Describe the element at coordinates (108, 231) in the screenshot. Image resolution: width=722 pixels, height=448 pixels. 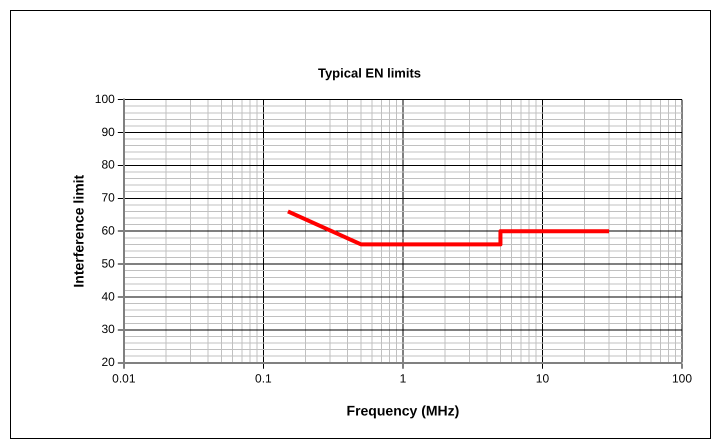
I see `y-tick-label: 60` at that location.